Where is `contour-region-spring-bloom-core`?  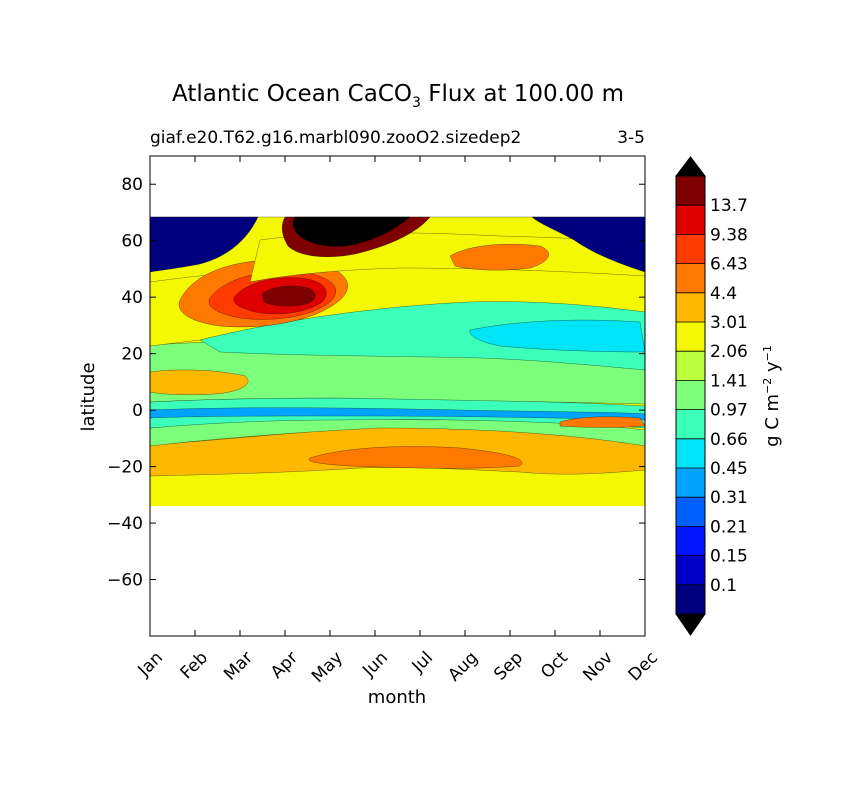 contour-region-spring-bloom-core is located at coordinates (288, 296).